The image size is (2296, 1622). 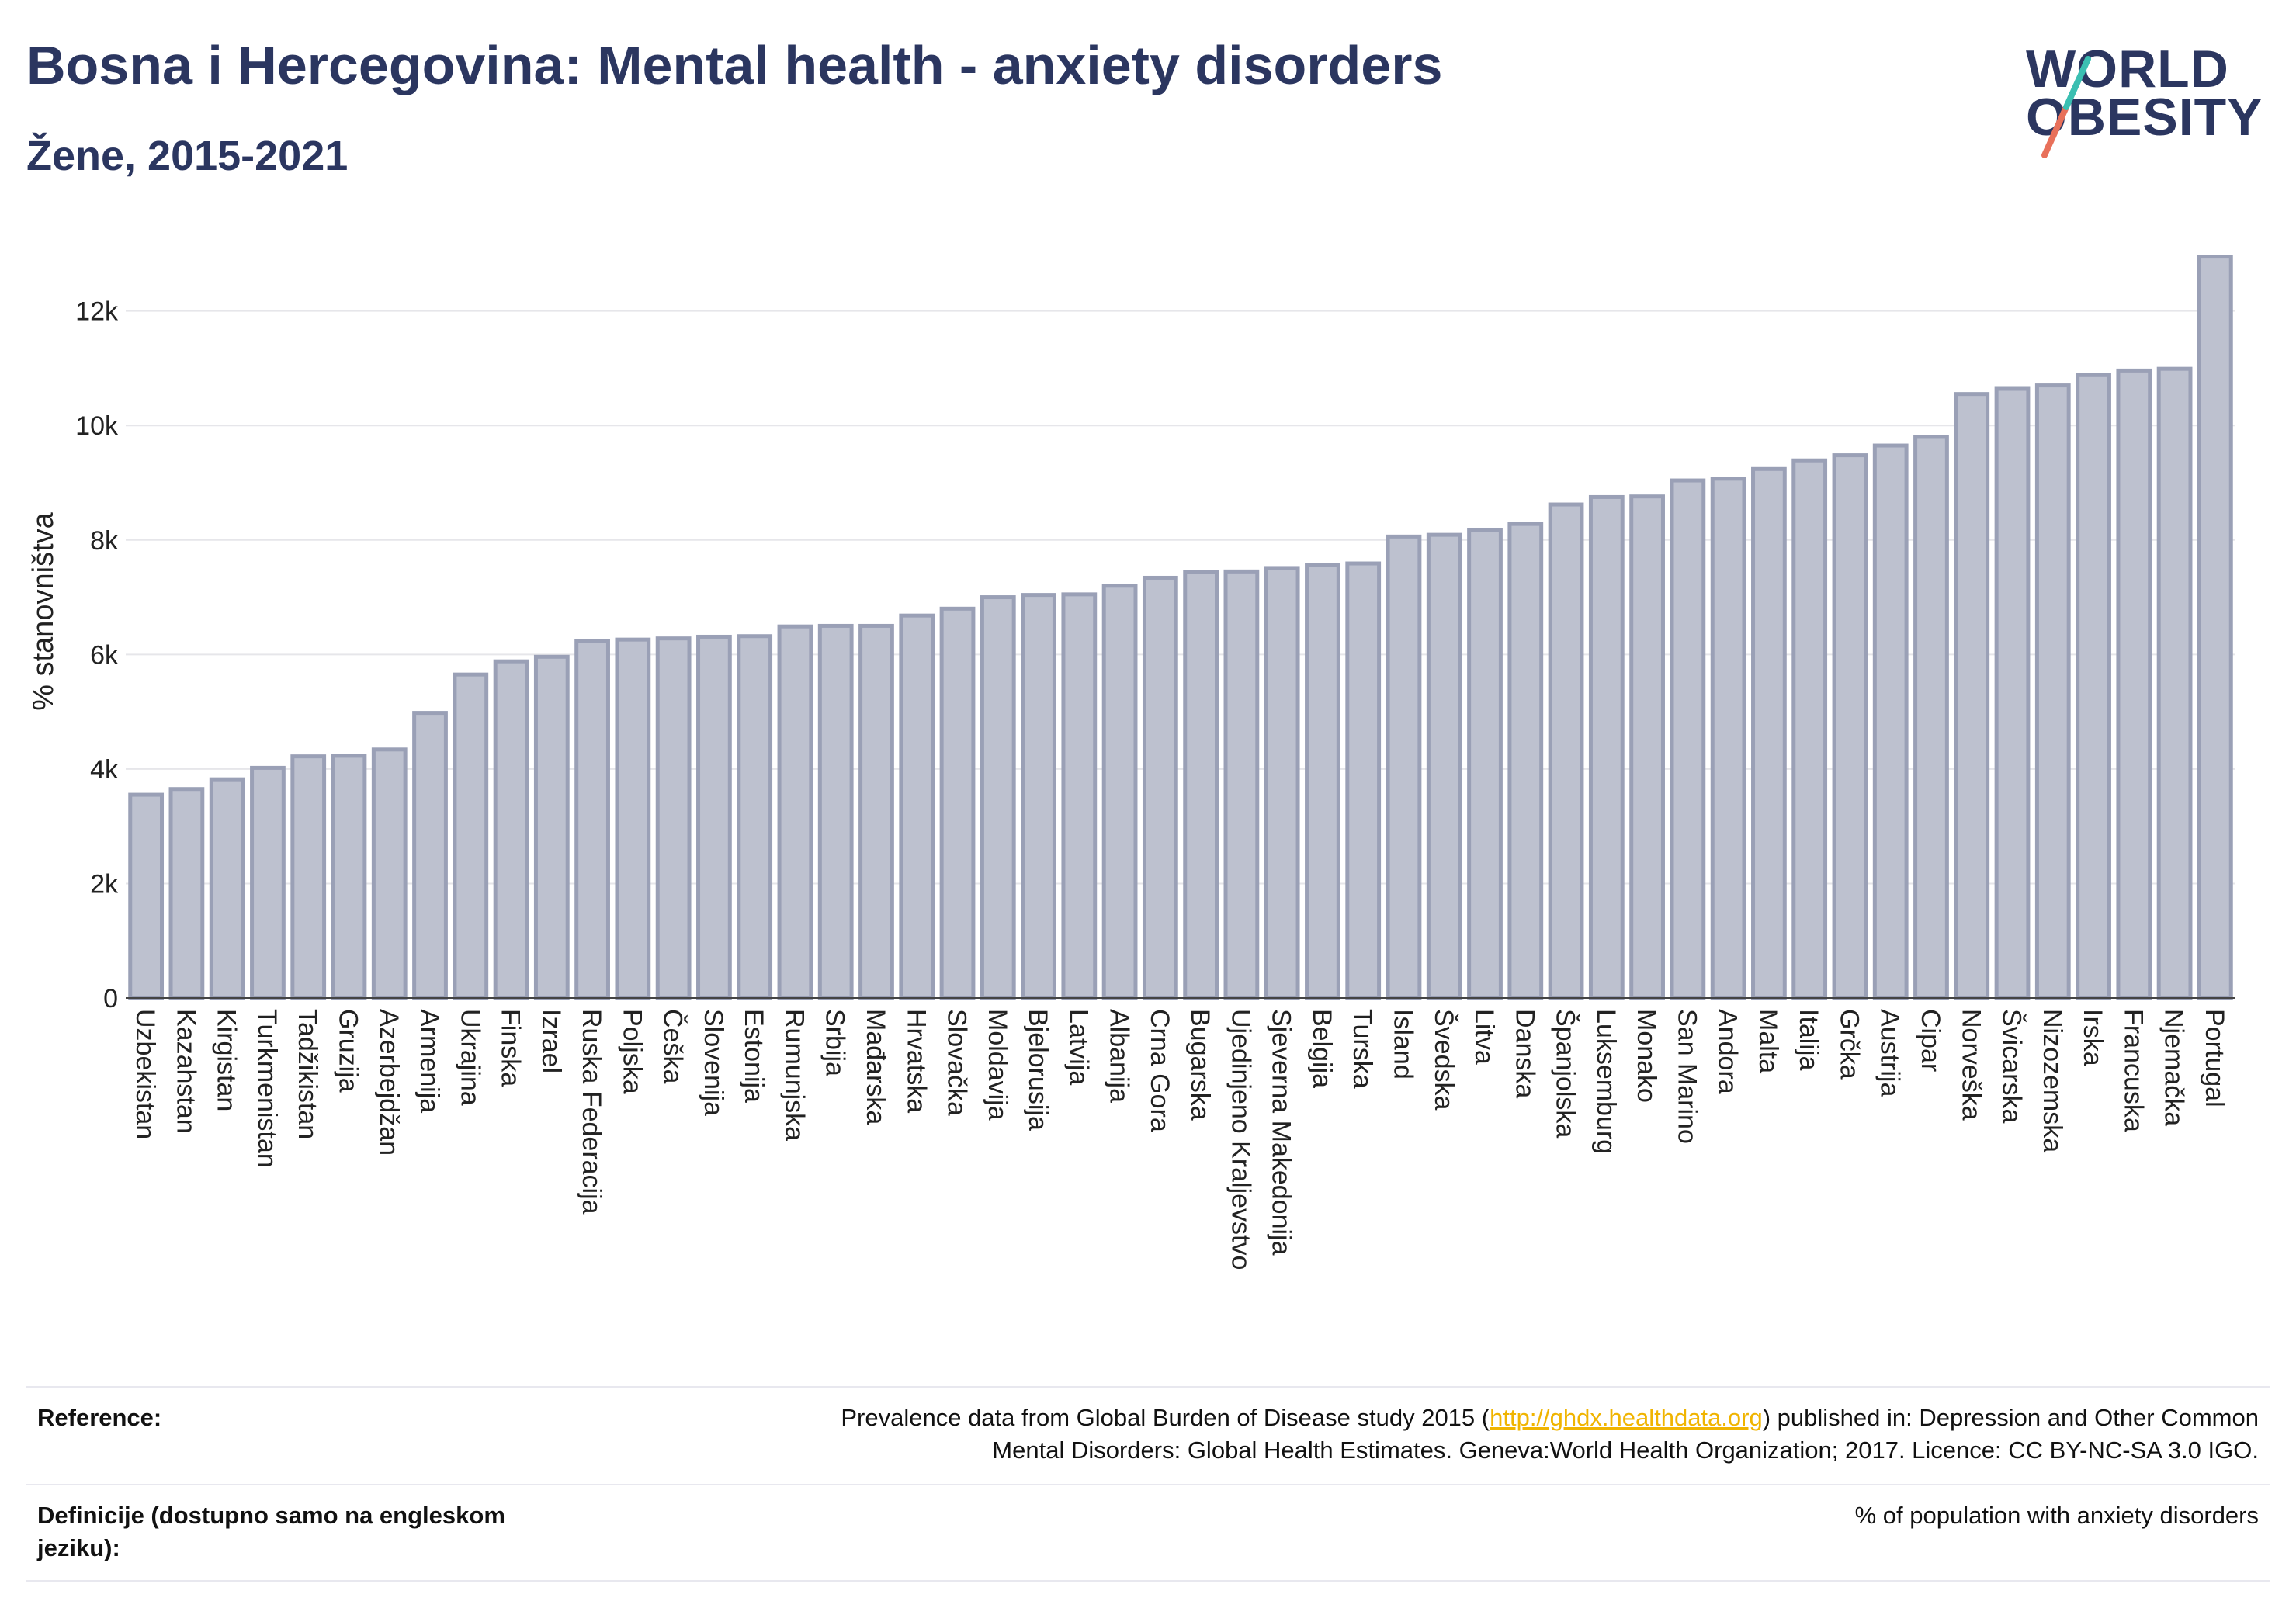 I want to click on reference-label: Reference:, so click(x=99, y=1417).